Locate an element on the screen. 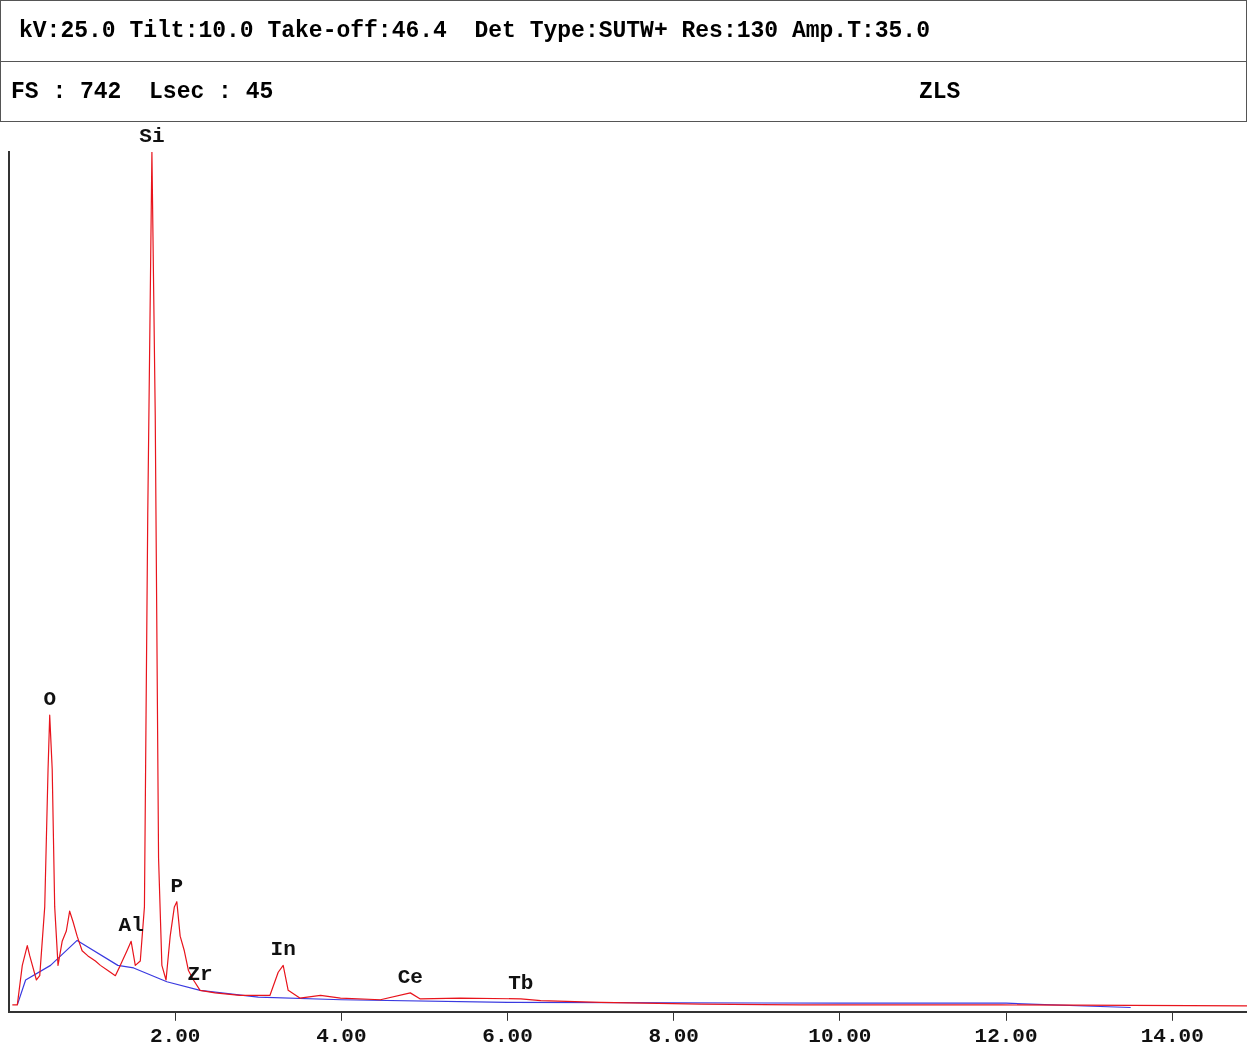 The width and height of the screenshot is (1247, 1052). annotation: In is located at coordinates (283, 950).